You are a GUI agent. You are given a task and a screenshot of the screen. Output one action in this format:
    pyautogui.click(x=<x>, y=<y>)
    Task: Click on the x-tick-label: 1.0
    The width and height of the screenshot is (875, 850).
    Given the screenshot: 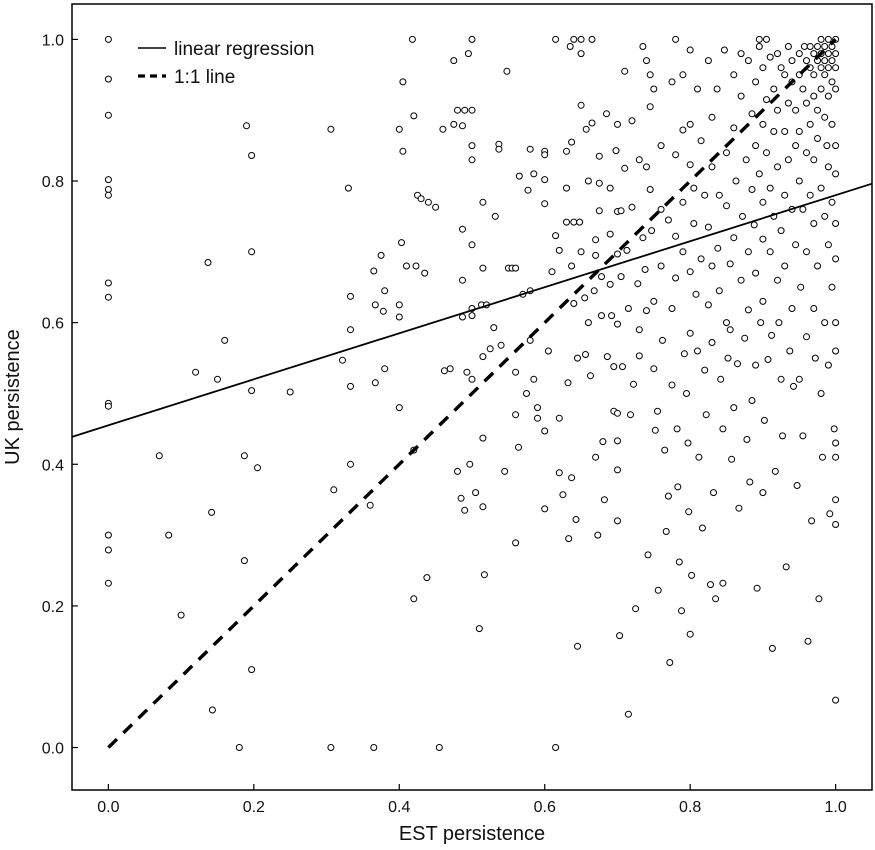 What is the action you would take?
    pyautogui.click(x=836, y=807)
    